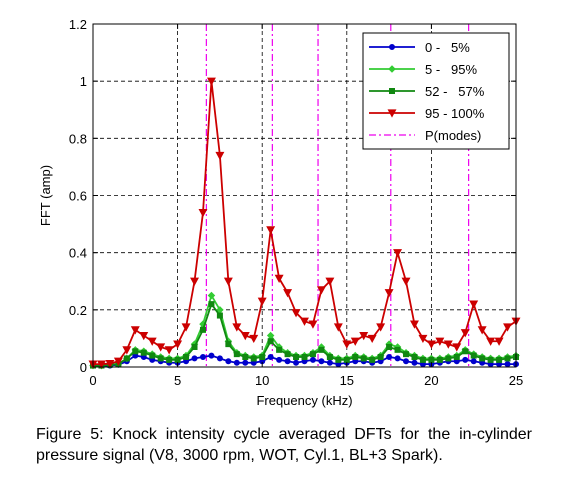 Image resolution: width=566 pixels, height=502 pixels. What do you see at coordinates (423, 69) in the screenshot?
I see `legend-item: 5 - 95%` at bounding box center [423, 69].